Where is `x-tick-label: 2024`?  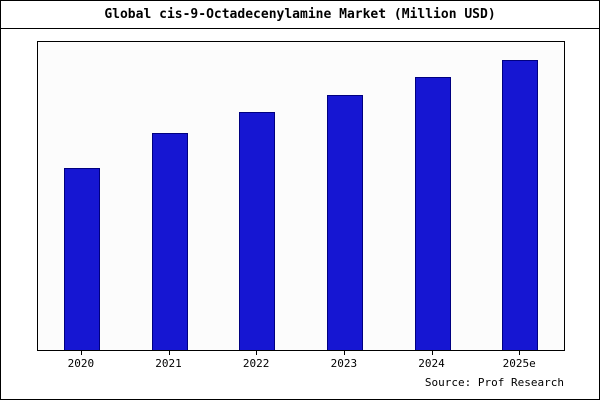
x-tick-label: 2024 is located at coordinates (431, 363).